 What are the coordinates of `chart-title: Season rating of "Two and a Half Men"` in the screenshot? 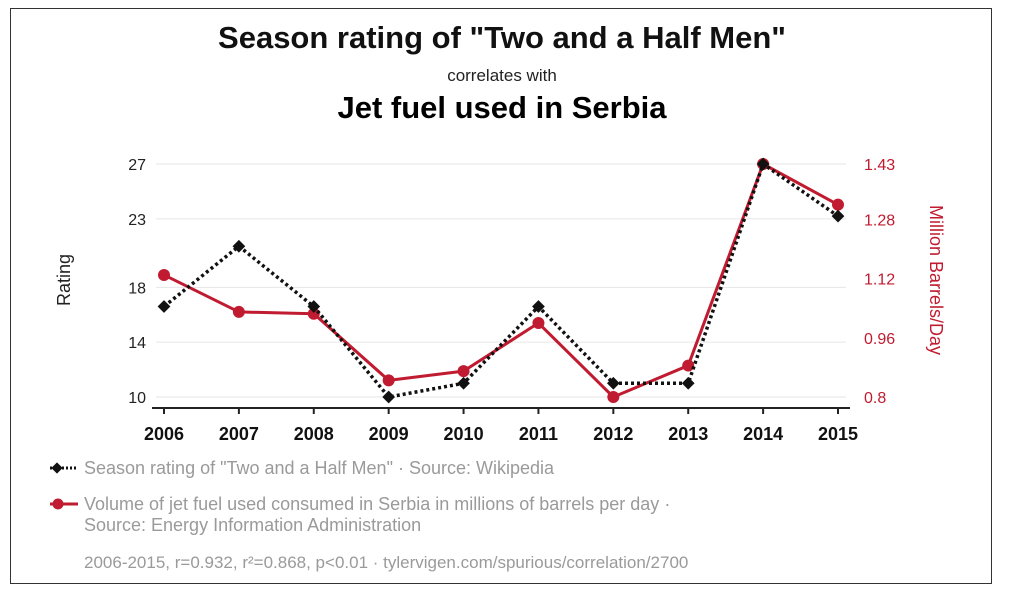 It's located at (502, 37).